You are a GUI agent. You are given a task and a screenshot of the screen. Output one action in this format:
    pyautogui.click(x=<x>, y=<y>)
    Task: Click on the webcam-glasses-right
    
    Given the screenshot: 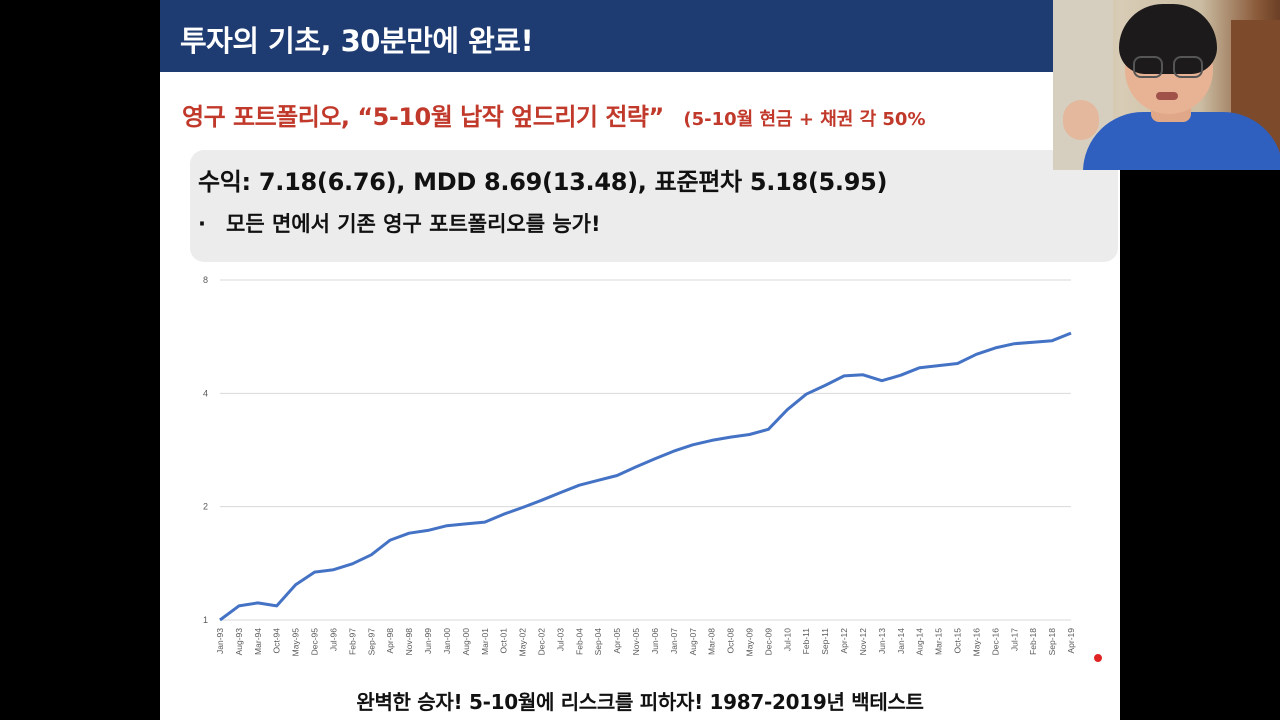 What is the action you would take?
    pyautogui.click(x=1188, y=67)
    